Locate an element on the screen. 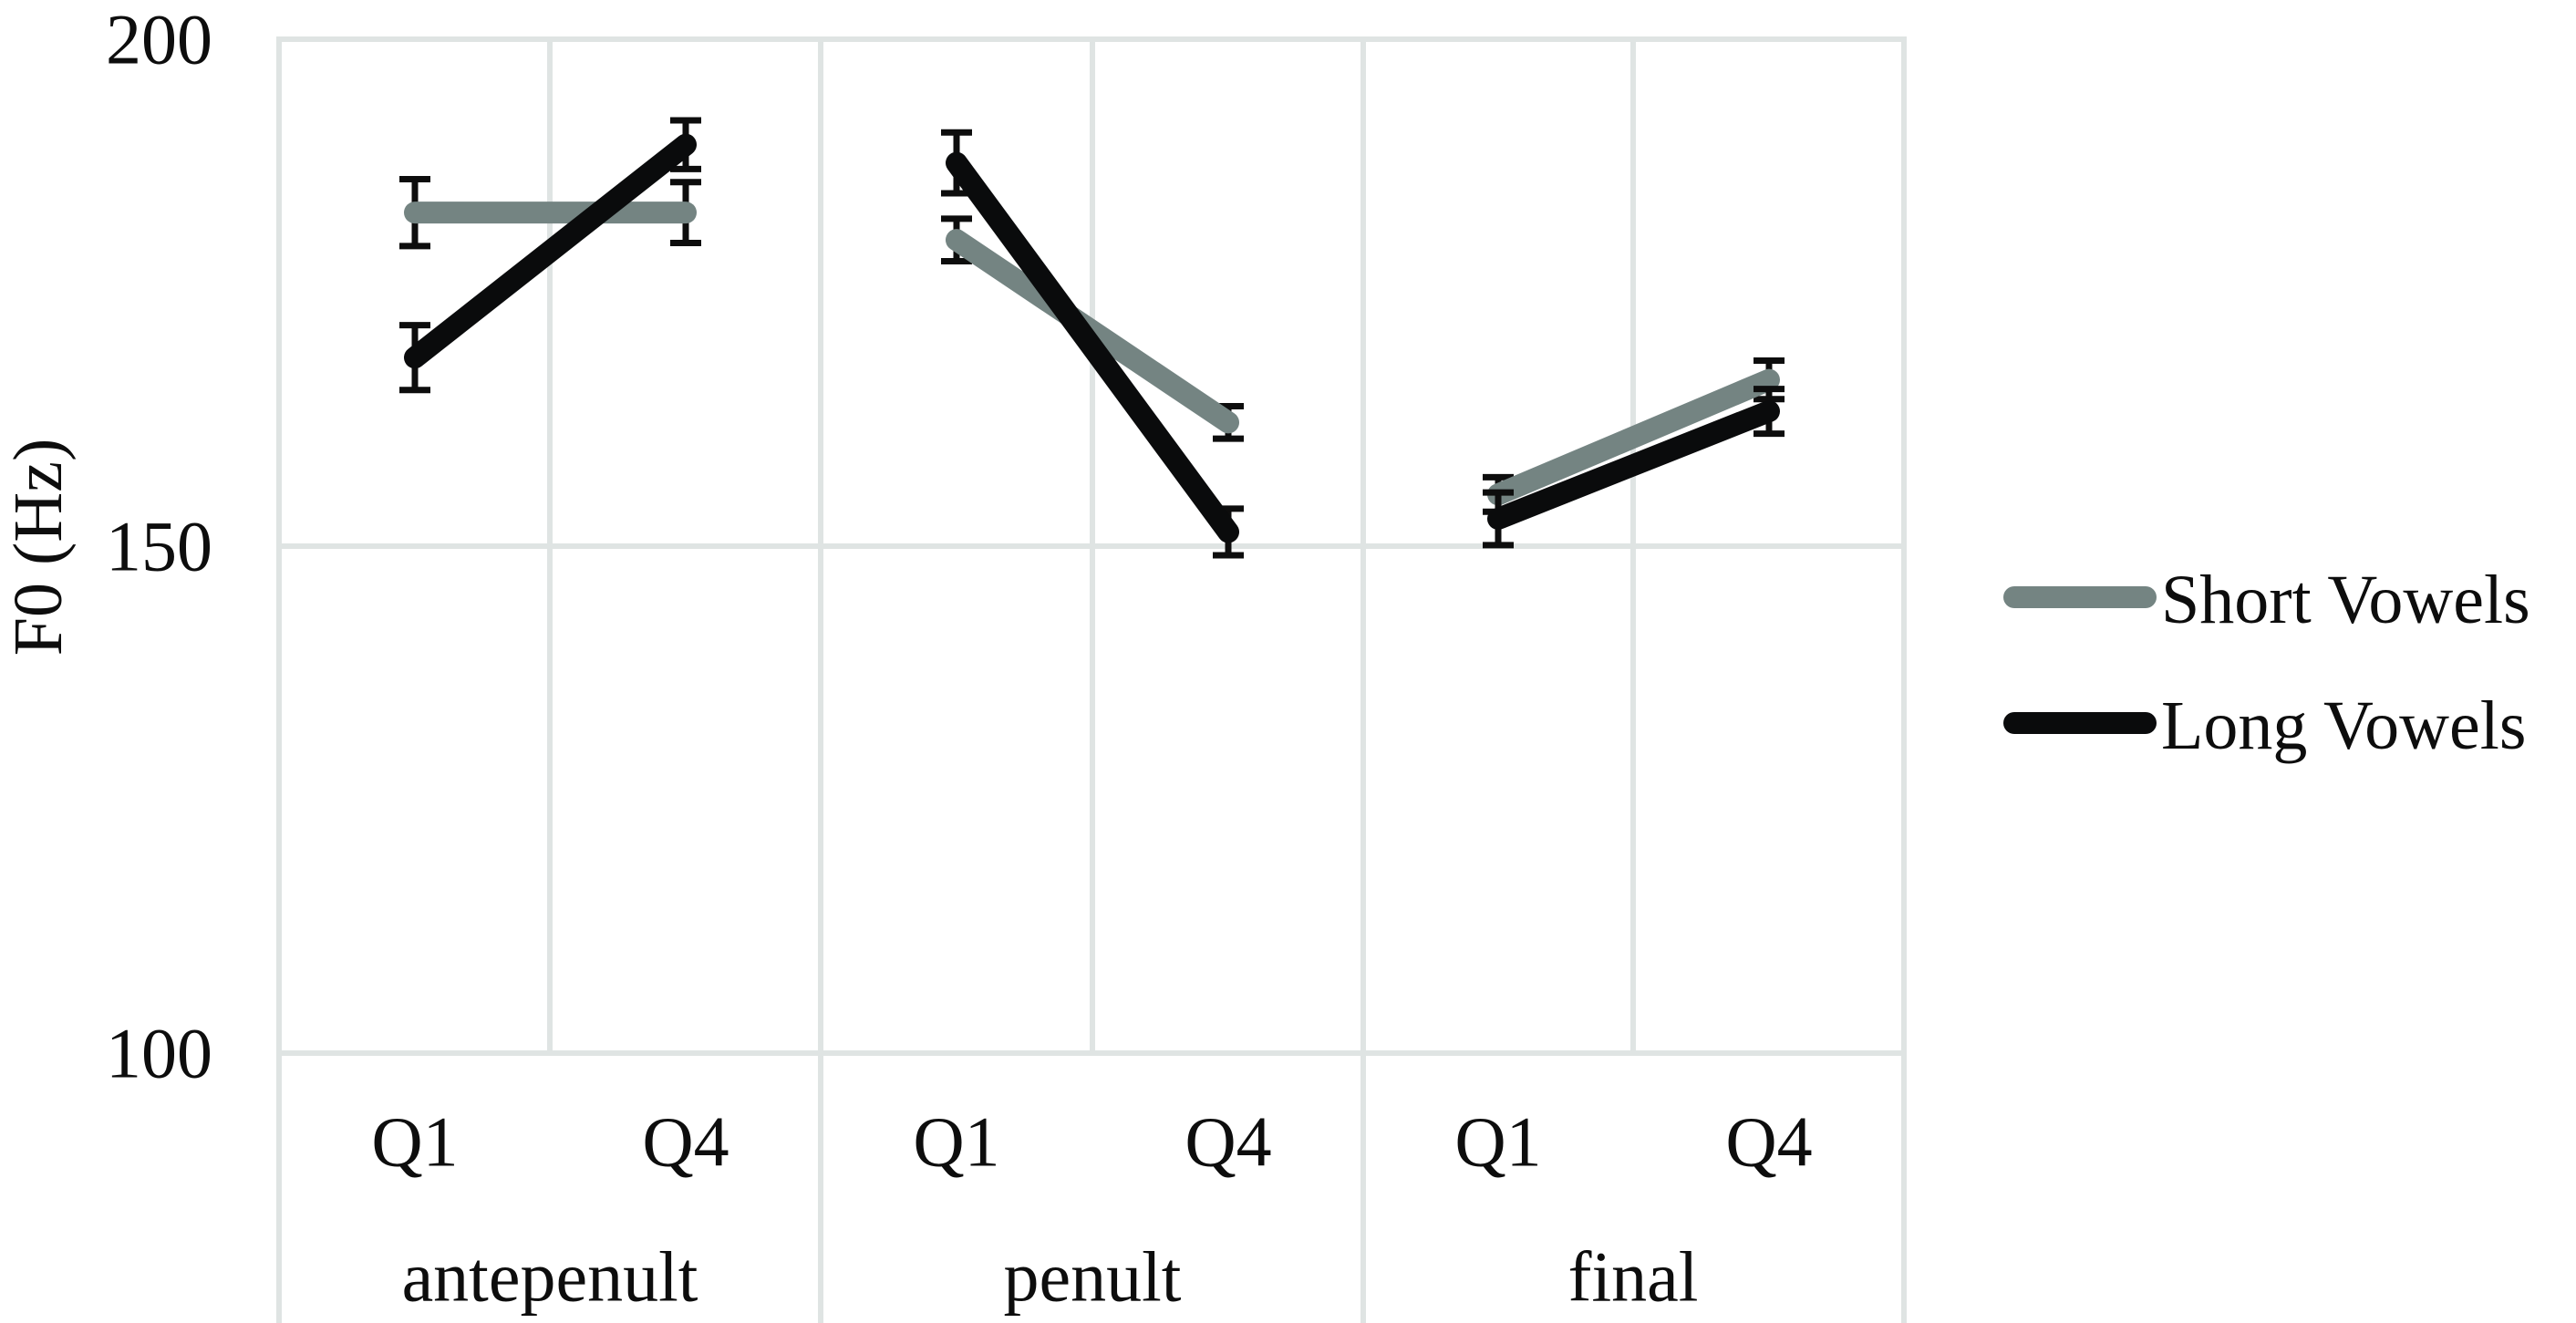 The width and height of the screenshot is (2576, 1323). x-axis-categories: Q1 Q4 Q1 Q4 Q1 Q4 is located at coordinates (1091, 1142).